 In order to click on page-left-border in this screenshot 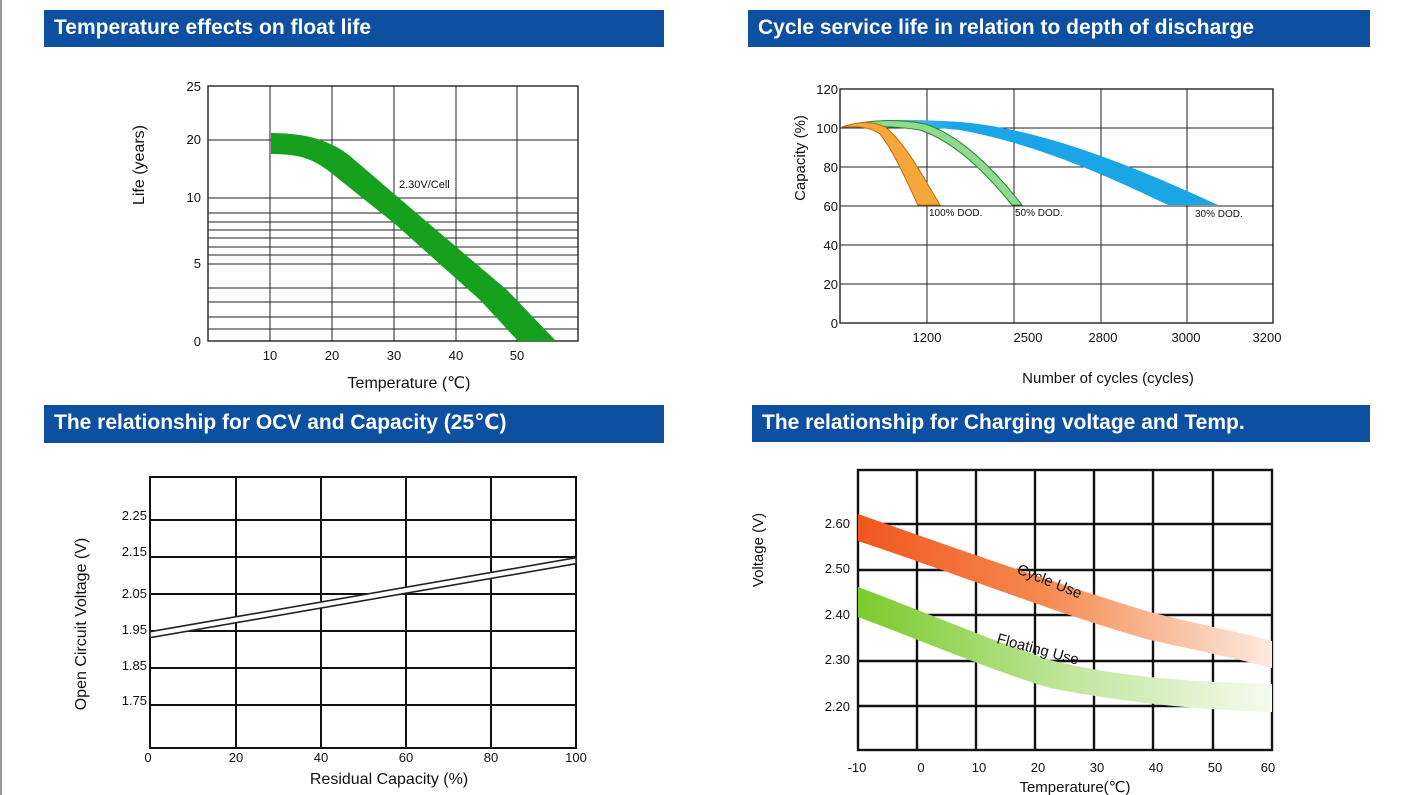, I will do `click(1, 397)`.